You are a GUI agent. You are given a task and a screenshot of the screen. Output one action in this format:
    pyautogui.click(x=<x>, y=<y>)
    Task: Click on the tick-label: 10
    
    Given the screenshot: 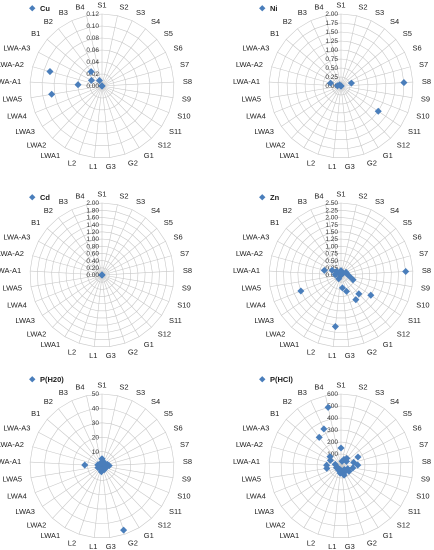 What is the action you would take?
    pyautogui.click(x=96, y=452)
    